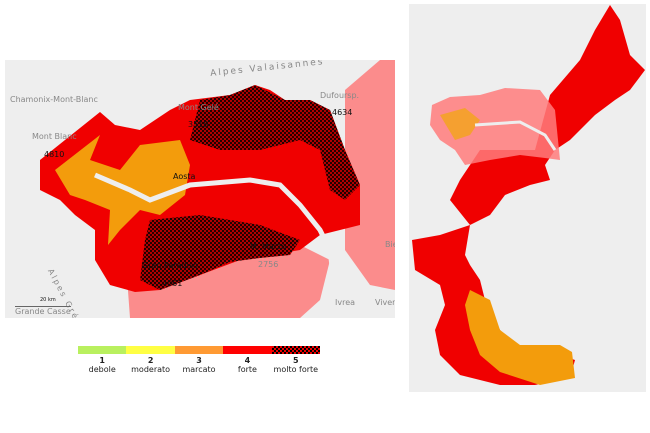 The image size is (650, 433). Describe the element at coordinates (247, 365) in the screenshot. I see `legend-item-4: 4 forte` at that location.